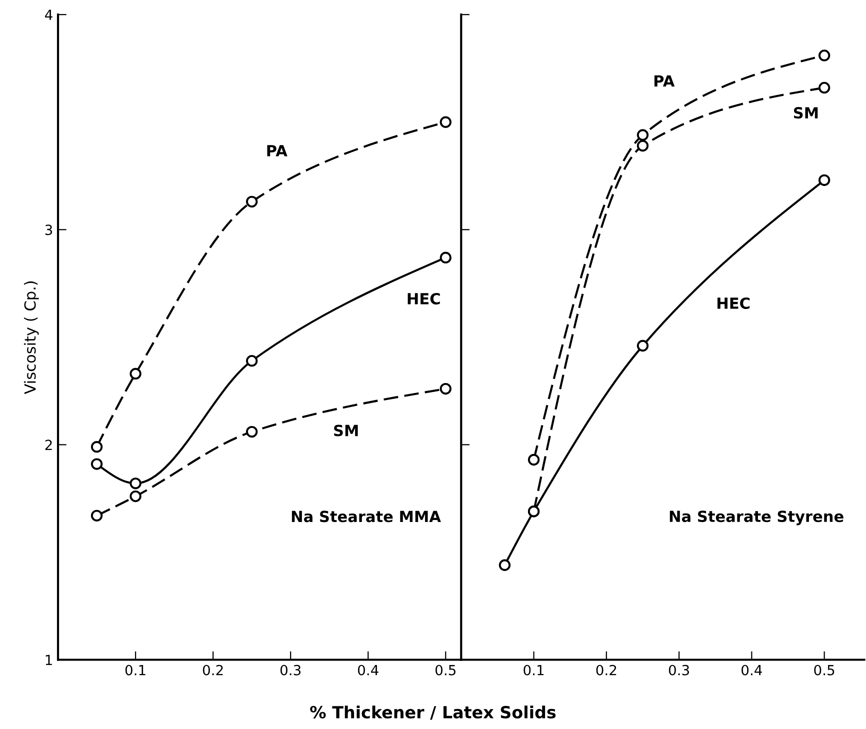  Describe the element at coordinates (31, 337) in the screenshot. I see `y-axis-title: Viscosity ( Cp.)` at that location.